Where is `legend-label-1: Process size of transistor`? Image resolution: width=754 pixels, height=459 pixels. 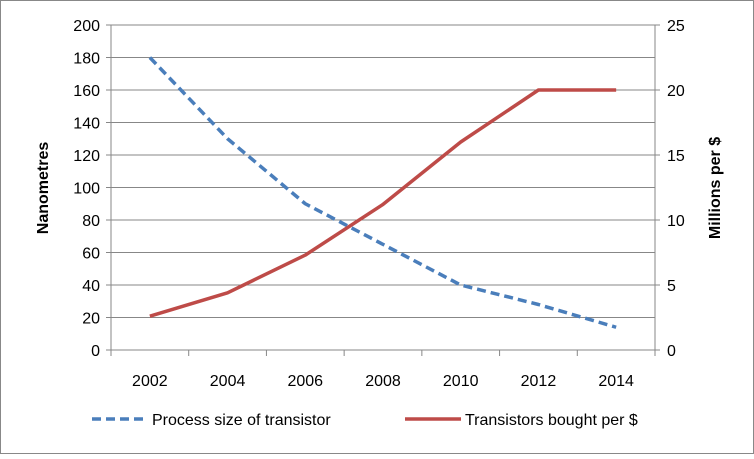
legend-label-1: Process size of transistor is located at coordinates (241, 420).